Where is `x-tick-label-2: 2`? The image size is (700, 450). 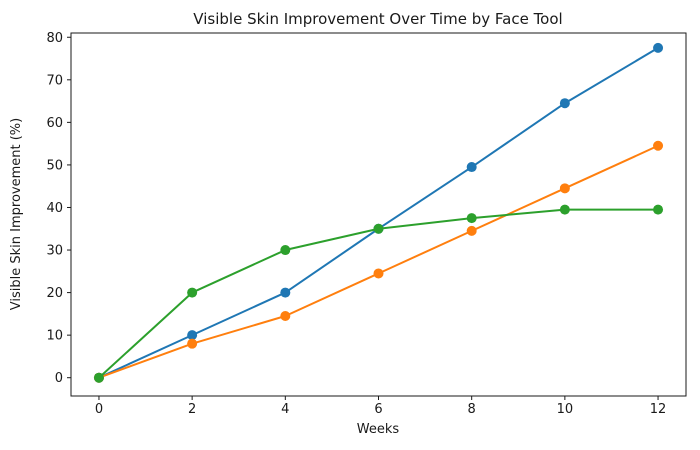
x-tick-label-2: 2 is located at coordinates (192, 409).